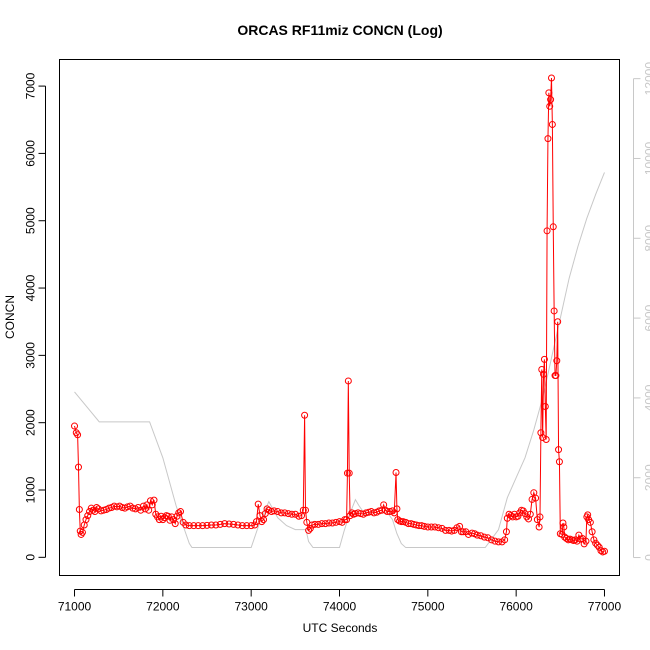 The width and height of the screenshot is (650, 650). I want to click on y-tick-label: 4000, so click(31, 287).